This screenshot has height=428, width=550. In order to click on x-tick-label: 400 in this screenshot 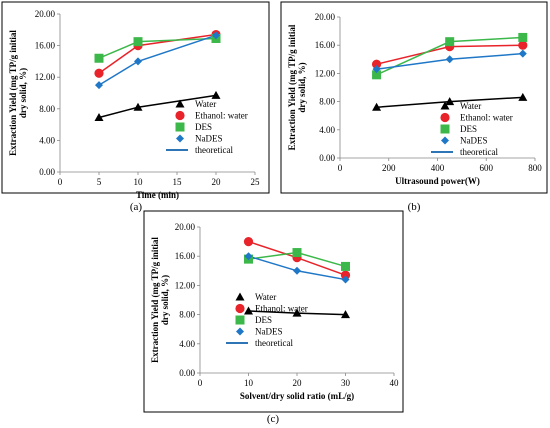, I will do `click(438, 168)`.